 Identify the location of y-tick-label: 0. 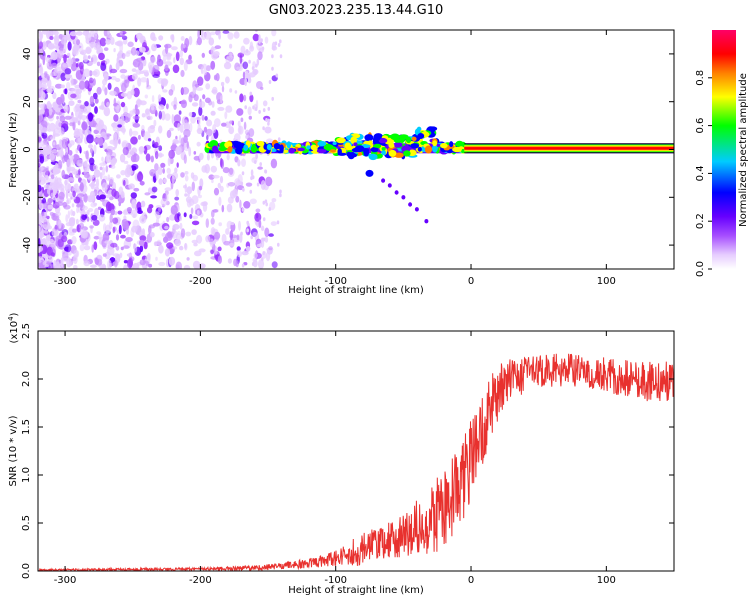
(27, 149).